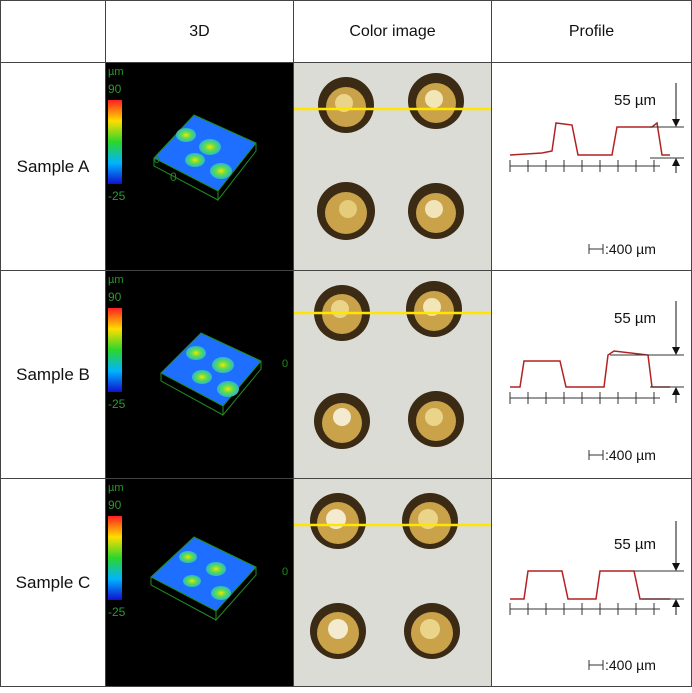  Describe the element at coordinates (53, 374) in the screenshot. I see `sample-label: Sample B` at that location.